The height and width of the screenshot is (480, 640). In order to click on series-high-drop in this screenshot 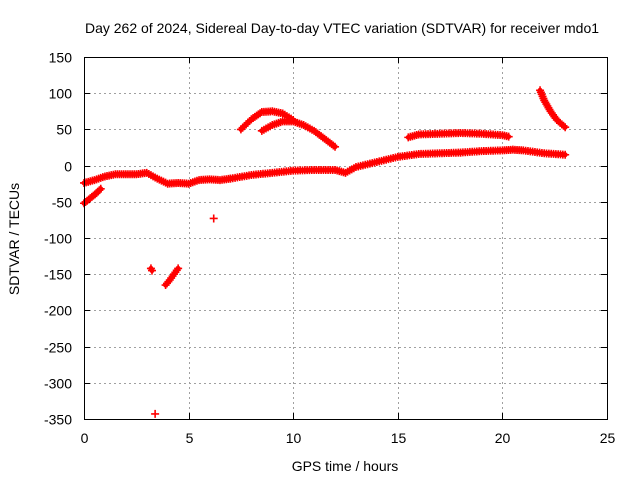, I will do `click(553, 109)`.